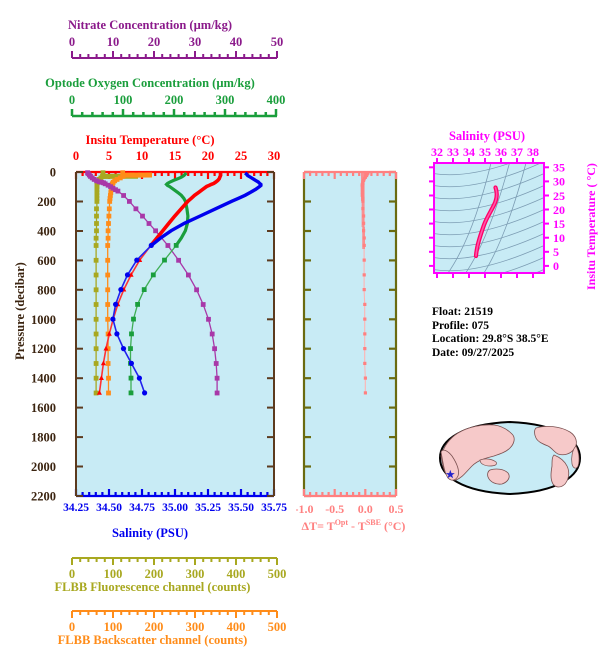 This screenshot has height=663, width=609. What do you see at coordinates (490, 327) in the screenshot?
I see `metadata-profile-row: Profile: 075` at bounding box center [490, 327].